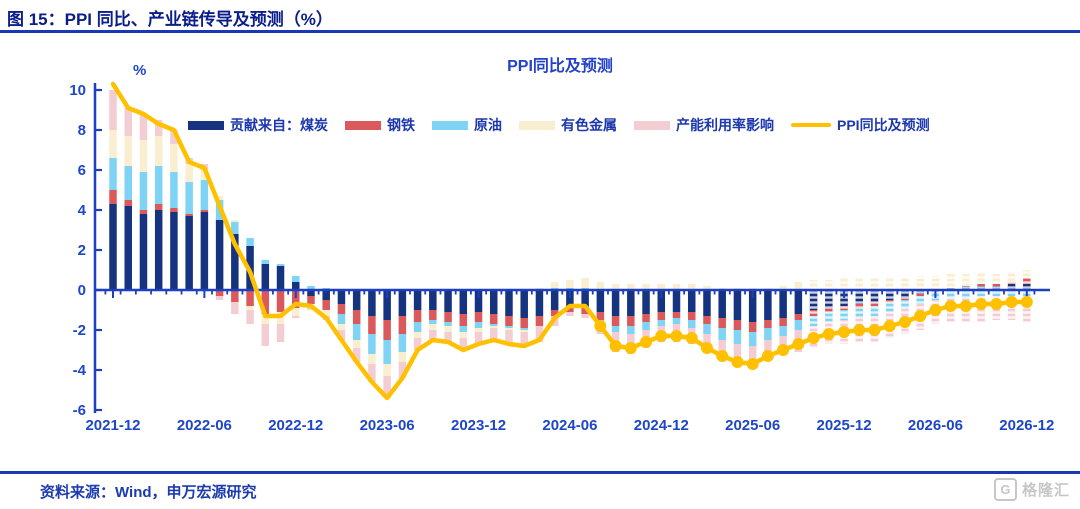 This screenshot has width=1080, height=509. Describe the element at coordinates (206, 125) in the screenshot. I see `coal-swatch` at that location.